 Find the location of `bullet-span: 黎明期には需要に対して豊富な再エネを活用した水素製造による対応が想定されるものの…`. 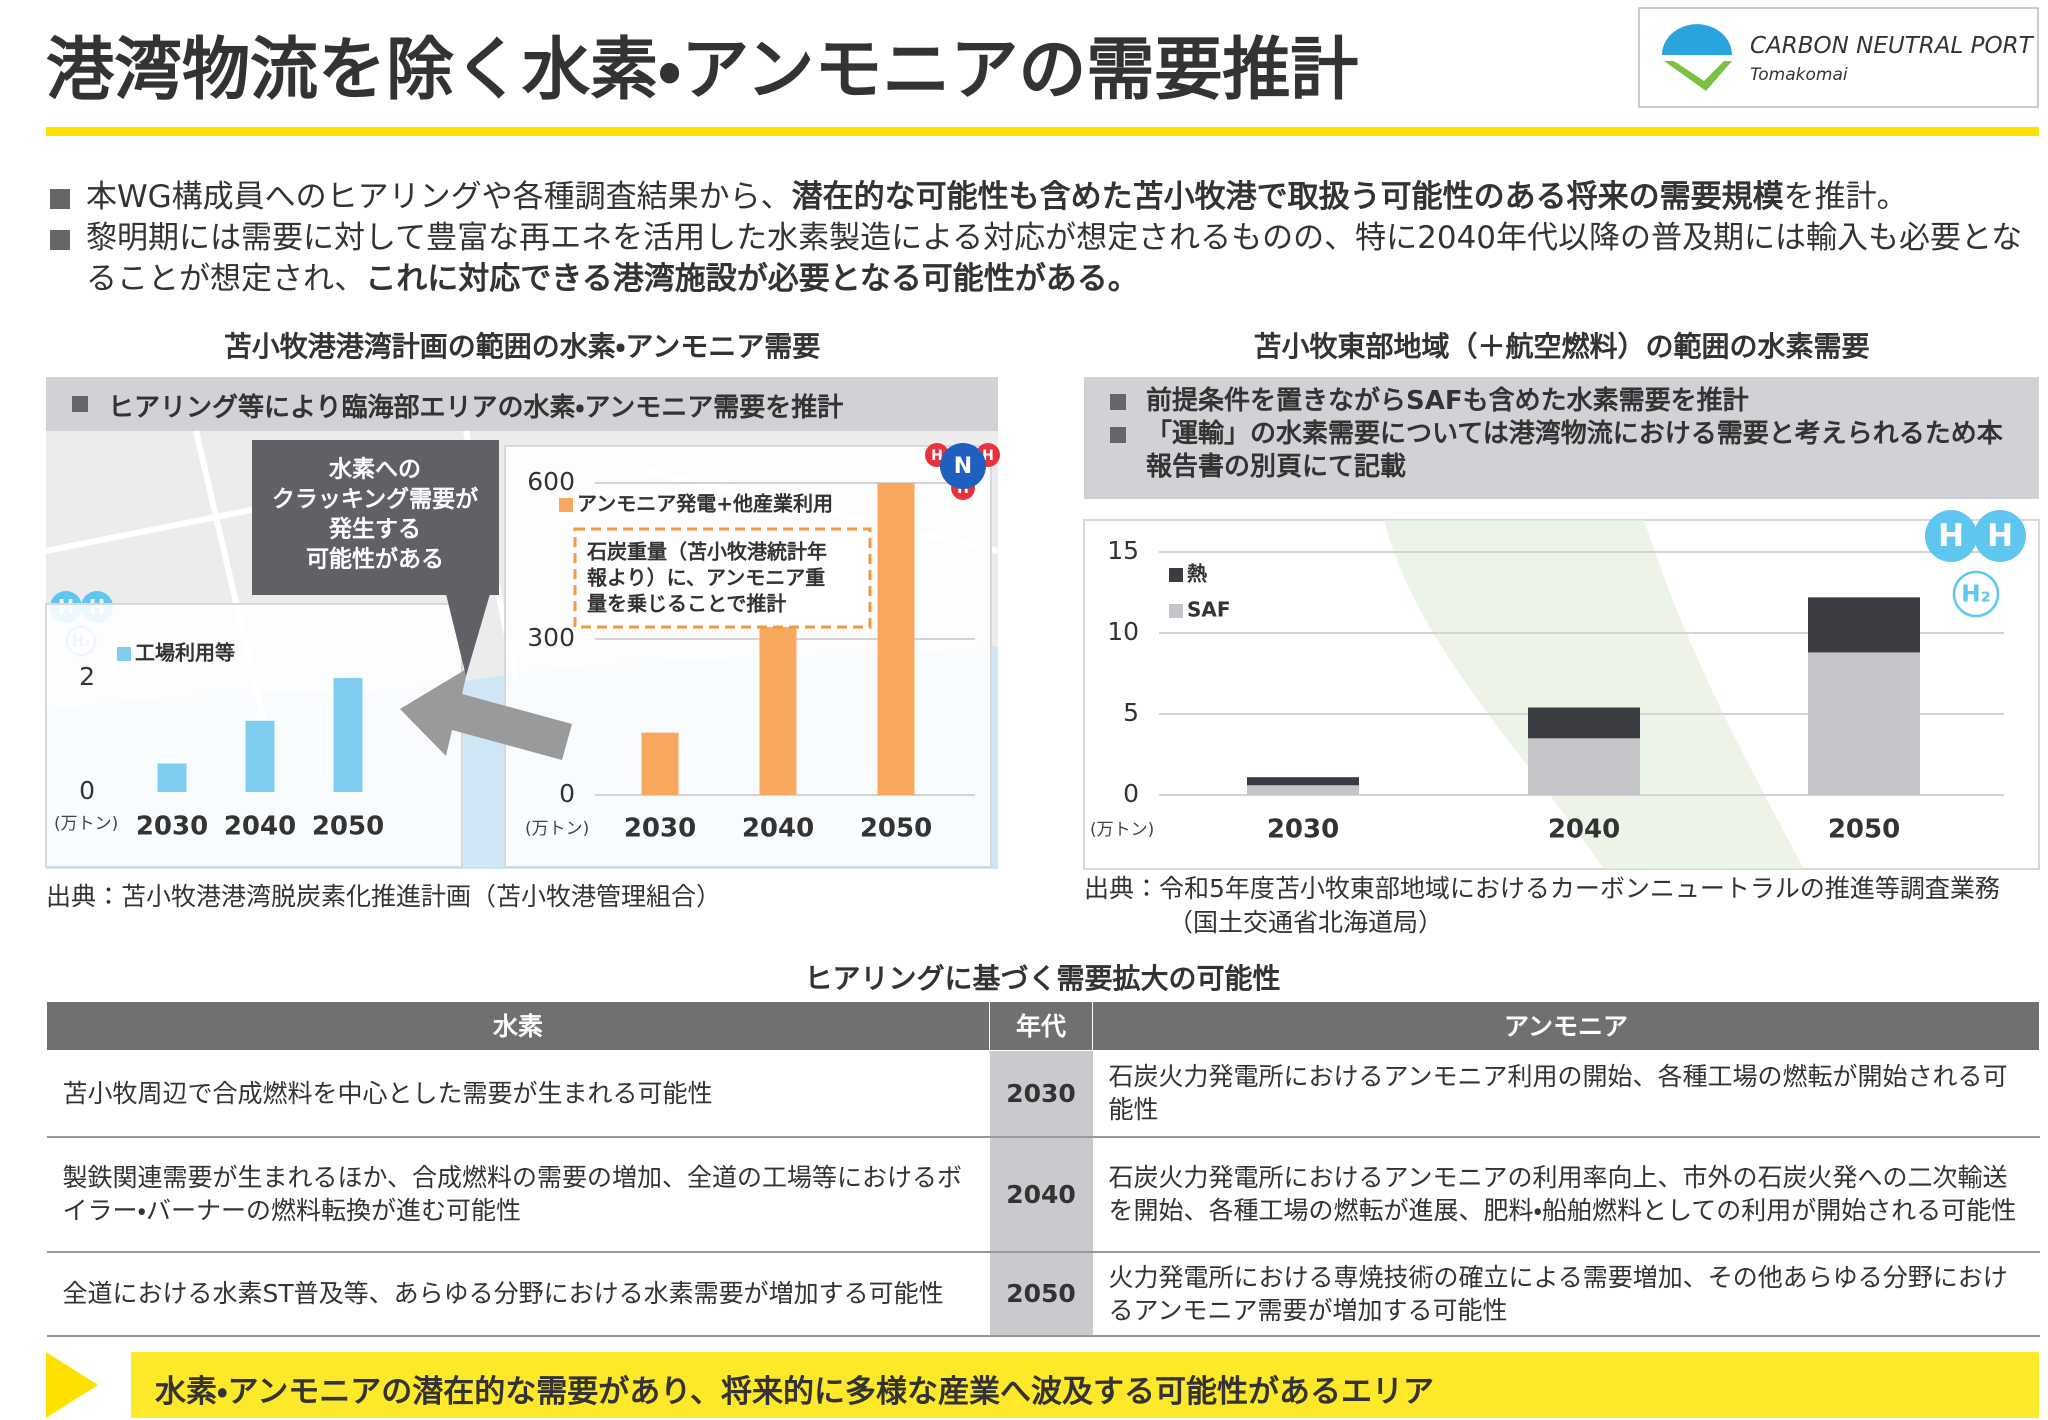

bullet-span: 黎明期には需要に対して豊富な再エネを活用した水素製造による対応が想定されるものの… is located at coordinates (1054, 258).